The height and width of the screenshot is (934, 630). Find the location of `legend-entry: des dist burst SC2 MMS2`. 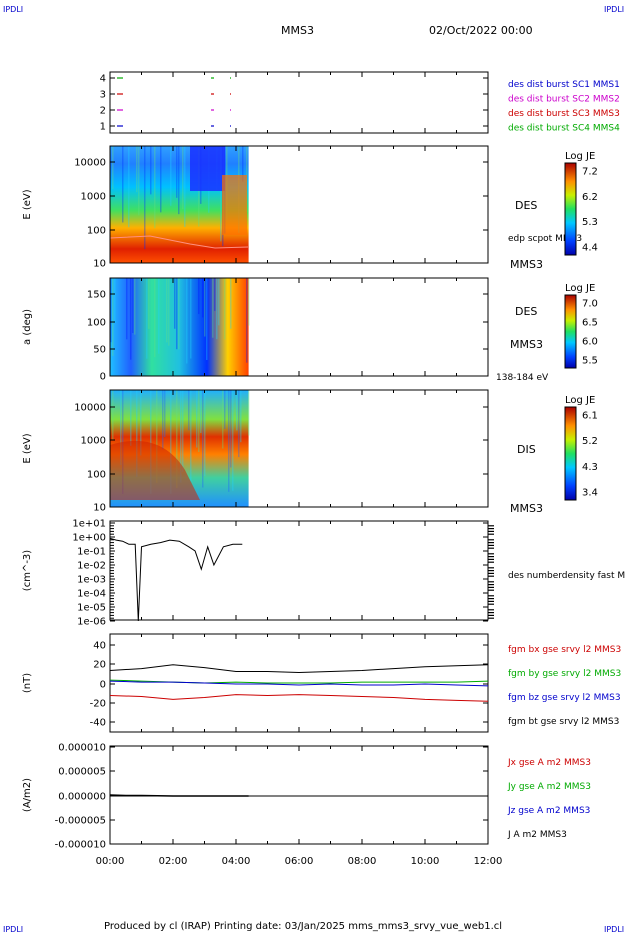

legend-entry: des dist burst SC2 MMS2 is located at coordinates (564, 100).